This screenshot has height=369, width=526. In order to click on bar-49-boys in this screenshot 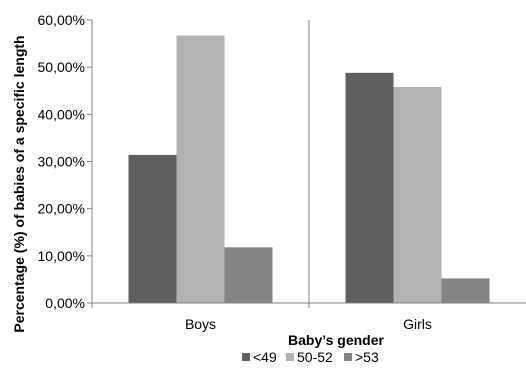, I will do `click(152, 228)`.